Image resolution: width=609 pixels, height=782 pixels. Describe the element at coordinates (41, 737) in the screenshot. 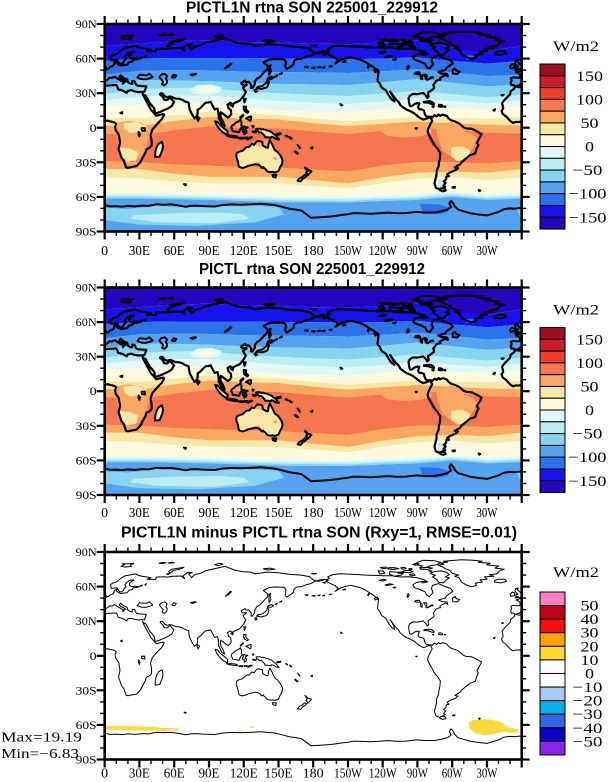

I see `svg-text: Max=19.19` at that location.